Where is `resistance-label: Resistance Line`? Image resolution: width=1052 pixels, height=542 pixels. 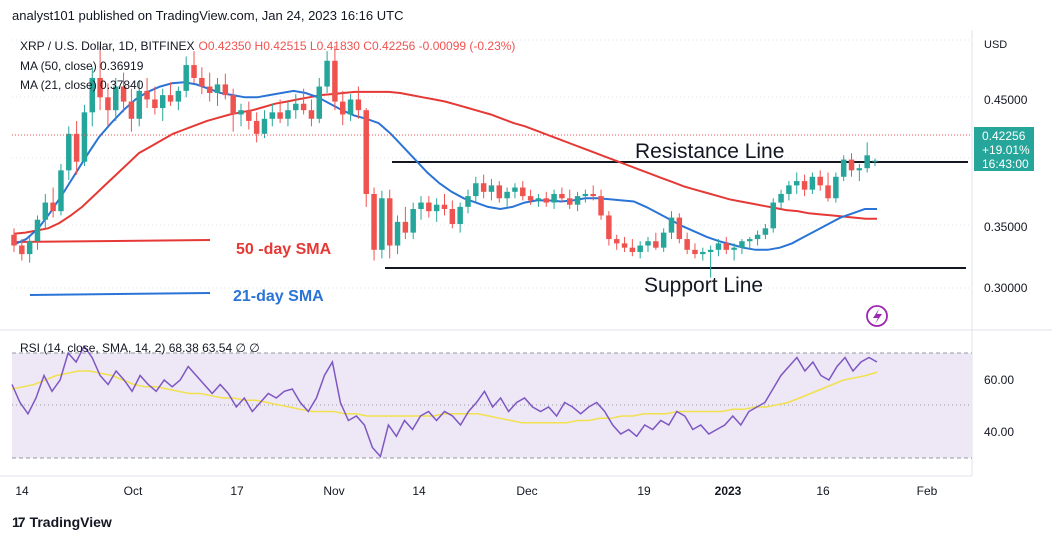
resistance-label: Resistance Line is located at coordinates (709, 151).